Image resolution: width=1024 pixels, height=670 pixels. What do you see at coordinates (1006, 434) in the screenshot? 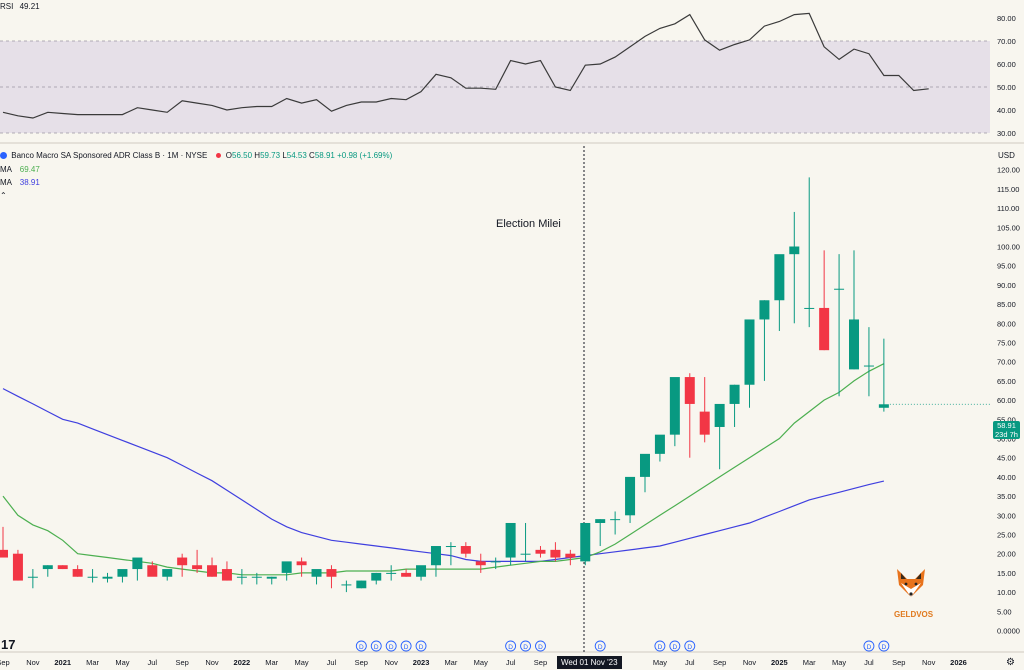
I see `bar-countdown: 23d 7h` at bounding box center [1006, 434].